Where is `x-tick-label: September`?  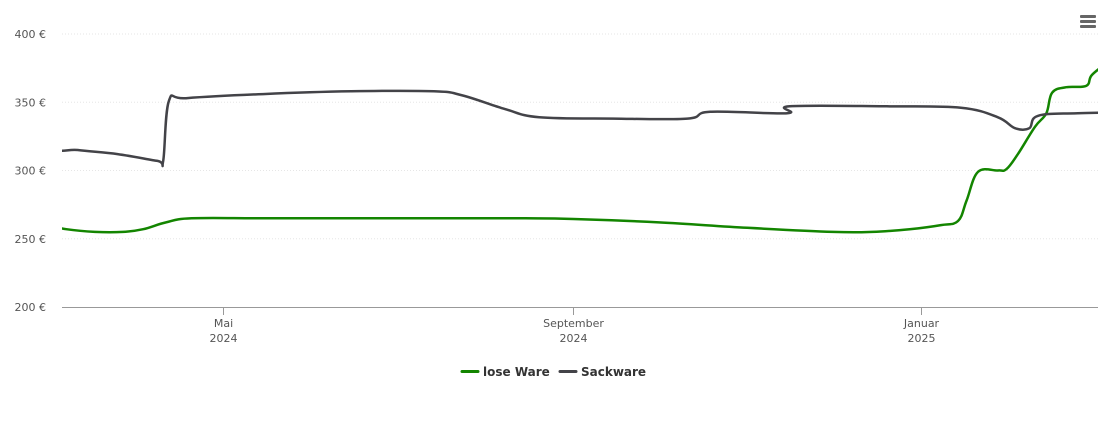
x-tick-label: September is located at coordinates (573, 323).